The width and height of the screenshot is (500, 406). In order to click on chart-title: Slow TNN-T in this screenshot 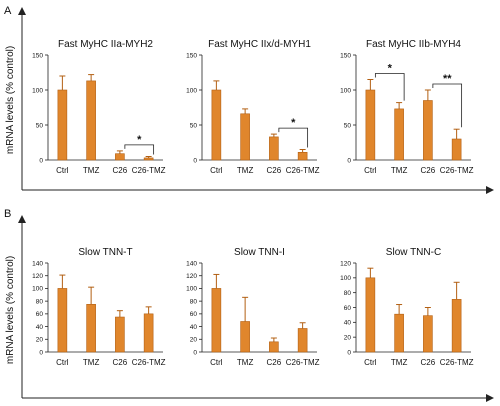, I will do `click(105, 252)`.